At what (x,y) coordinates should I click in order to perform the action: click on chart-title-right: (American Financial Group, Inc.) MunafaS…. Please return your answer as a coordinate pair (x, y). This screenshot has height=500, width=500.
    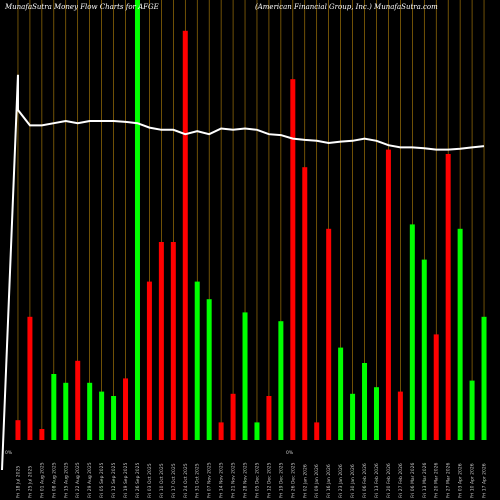
    Looking at the image, I should click on (346, 7).